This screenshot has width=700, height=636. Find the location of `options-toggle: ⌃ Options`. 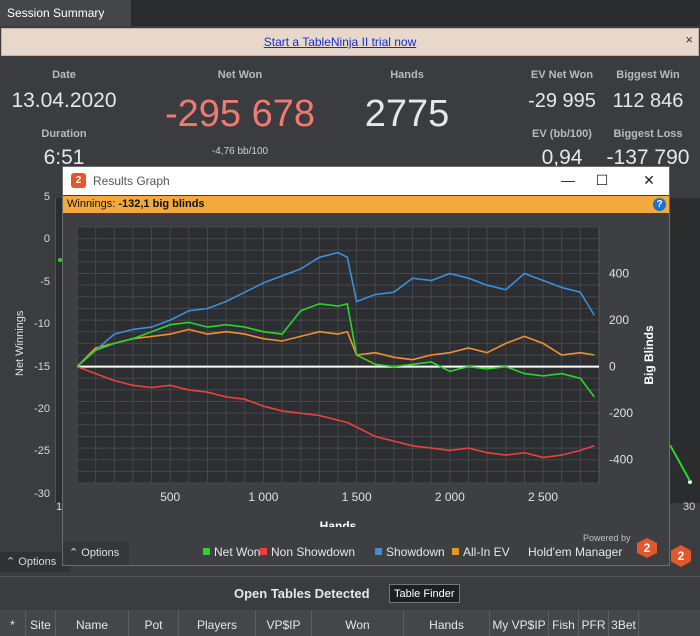

options-toggle: ⌃ Options is located at coordinates (35, 562).